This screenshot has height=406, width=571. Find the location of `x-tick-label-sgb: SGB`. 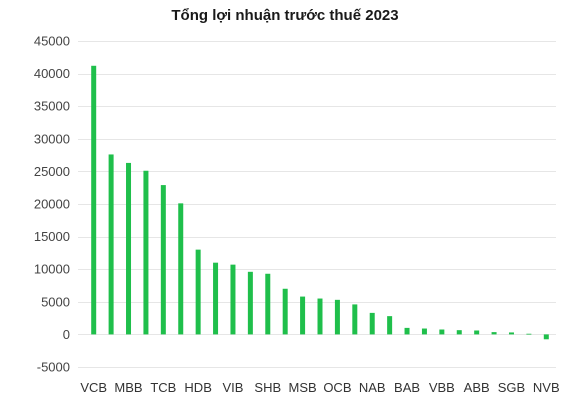

x-tick-label-sgb: SGB is located at coordinates (511, 387).